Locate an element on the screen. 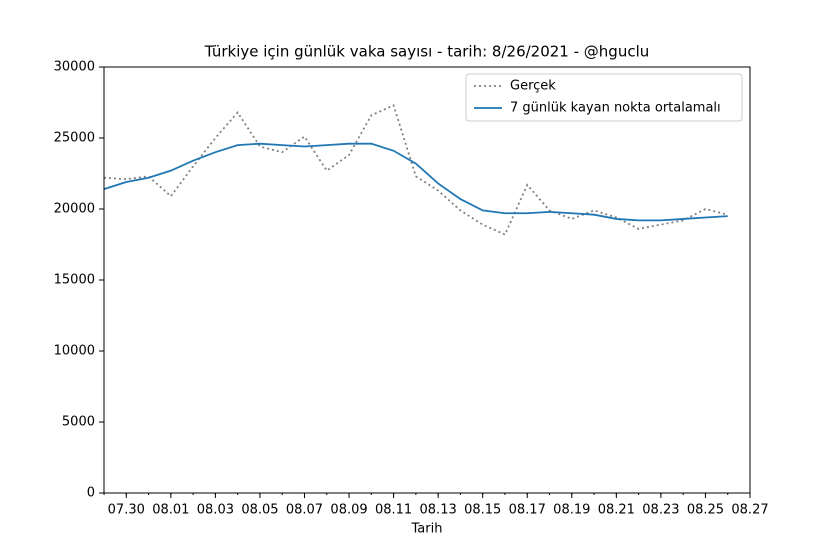  x-tick-label: 08.19 is located at coordinates (571, 510).